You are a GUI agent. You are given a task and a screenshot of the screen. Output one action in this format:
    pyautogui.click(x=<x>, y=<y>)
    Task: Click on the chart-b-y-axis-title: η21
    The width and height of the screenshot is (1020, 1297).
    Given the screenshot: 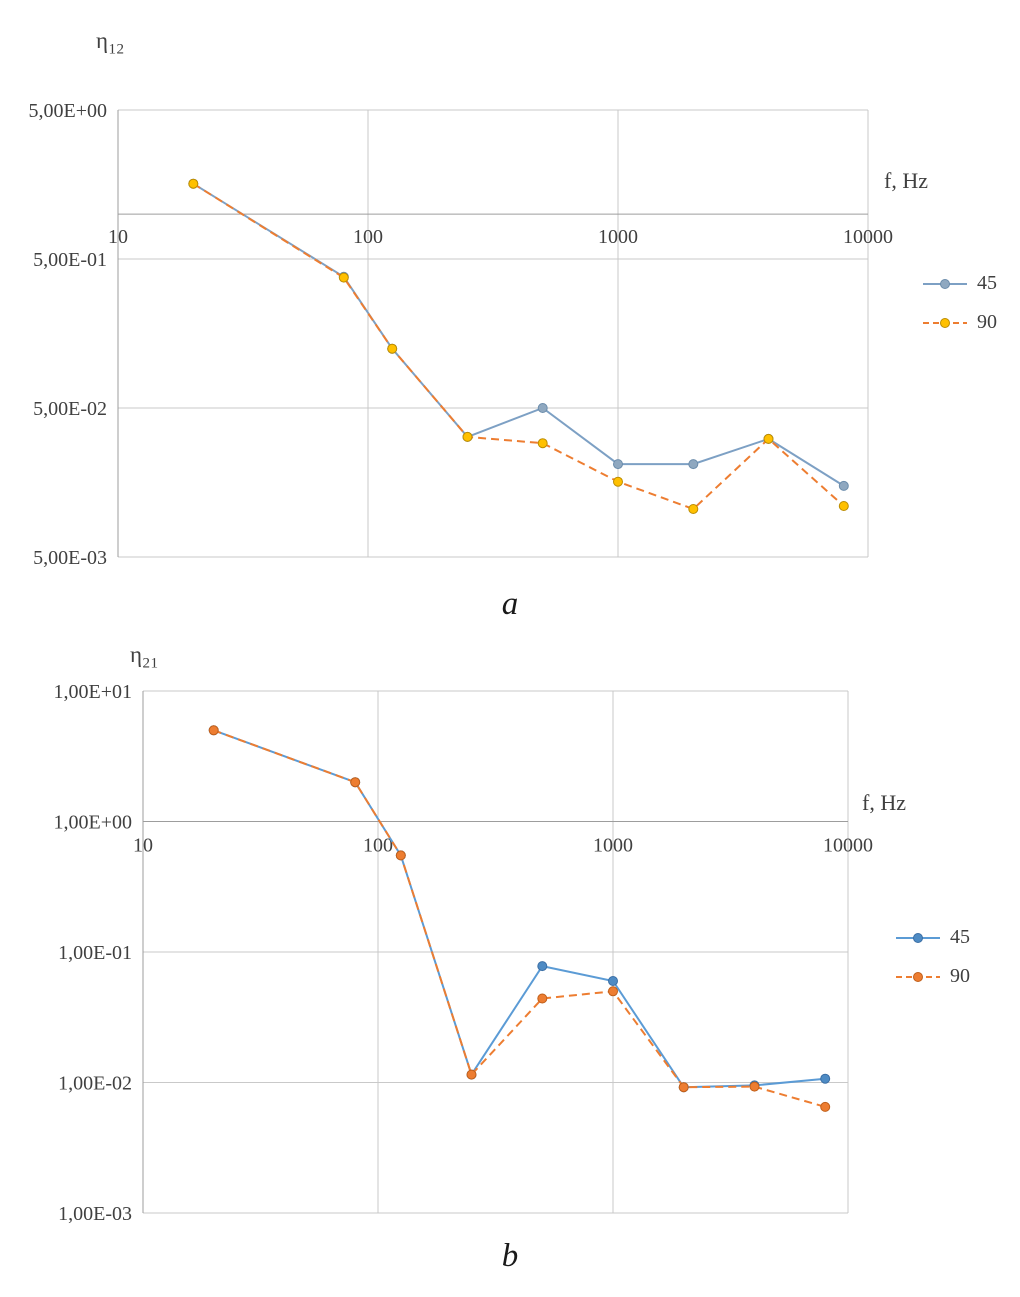 What is the action you would take?
    pyautogui.click(x=144, y=657)
    